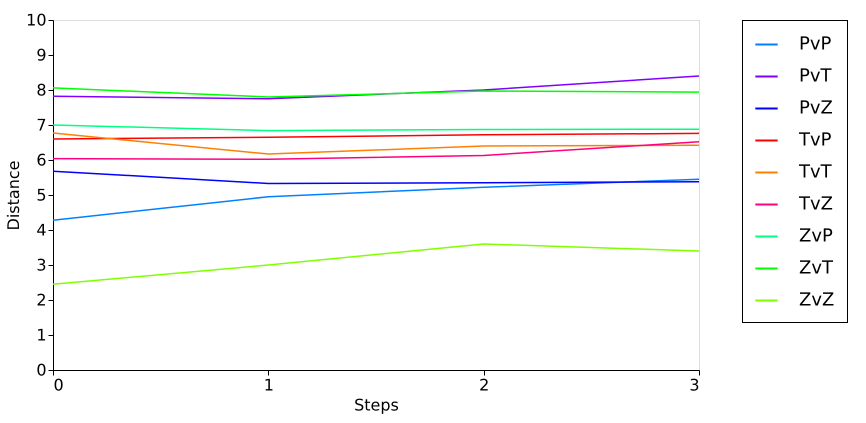 This screenshot has height=423, width=866. I want to click on y-tick-label: 5, so click(41, 195).